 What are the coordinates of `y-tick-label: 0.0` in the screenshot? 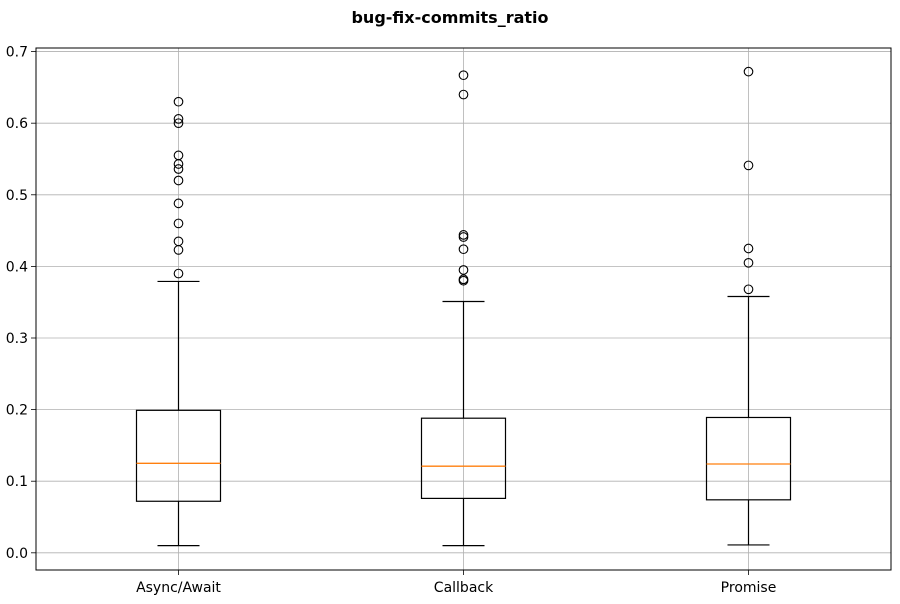 It's located at (17, 554).